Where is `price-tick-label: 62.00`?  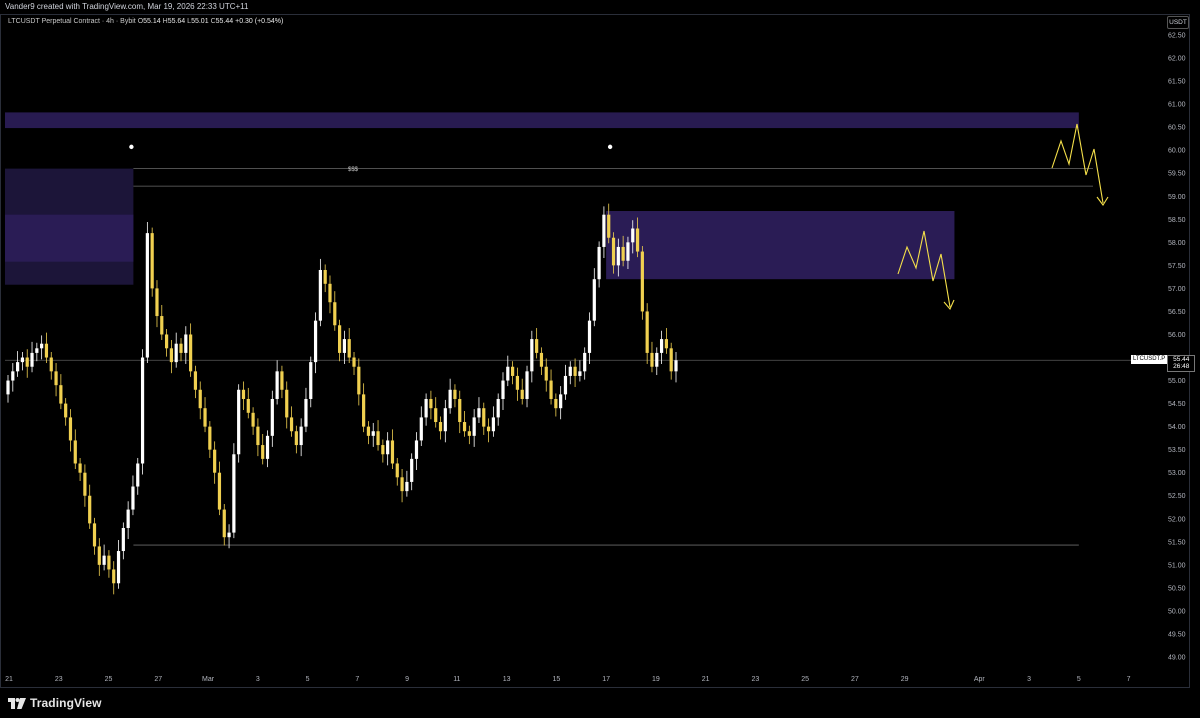
price-tick-label: 62.00 is located at coordinates (1177, 59).